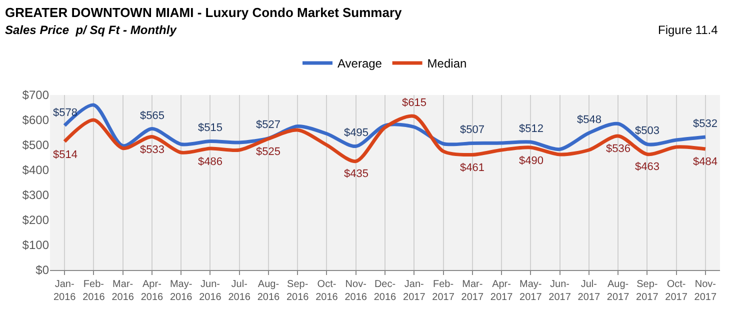 The image size is (740, 325). What do you see at coordinates (204, 12) in the screenshot?
I see `chart-title: GREATER DOWNTOWN MIAMI - Luxury Condo Market Summary` at bounding box center [204, 12].